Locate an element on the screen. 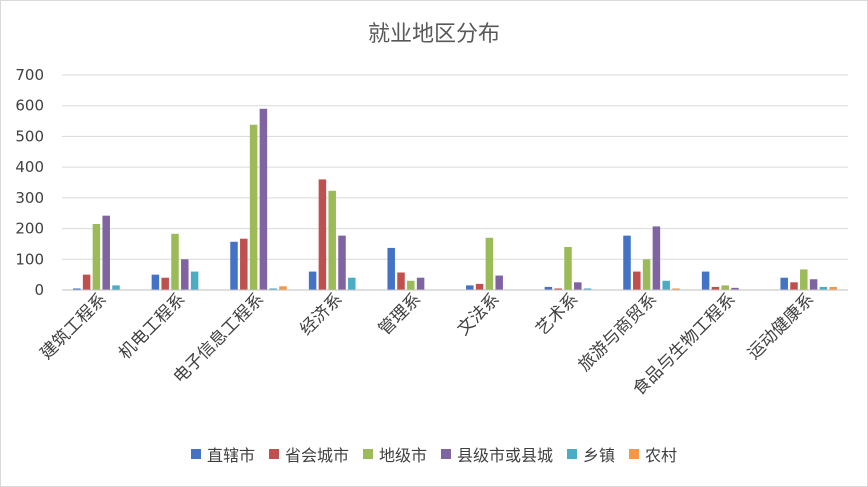  legend-item: 农村 is located at coordinates (653, 454).